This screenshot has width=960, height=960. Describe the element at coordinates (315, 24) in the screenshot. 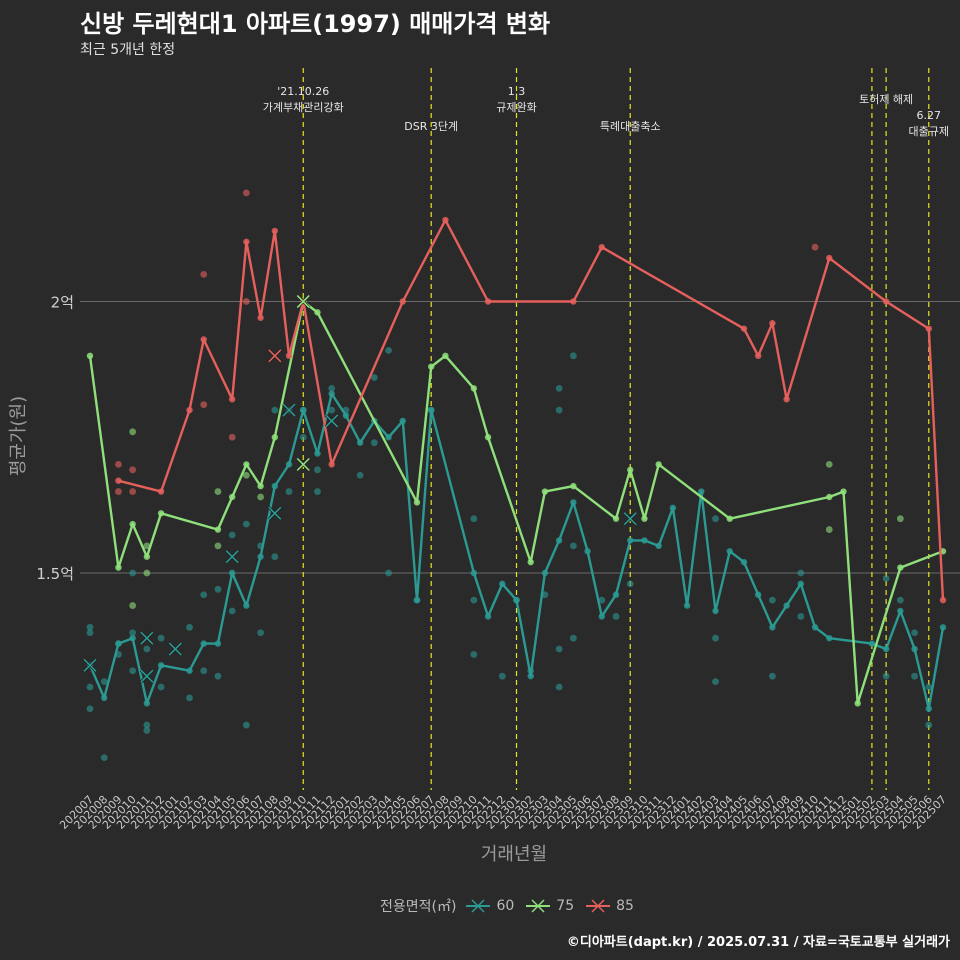

I see `page-title: 신방 두레현대1 아파트(1997) 매매가격 변화` at that location.